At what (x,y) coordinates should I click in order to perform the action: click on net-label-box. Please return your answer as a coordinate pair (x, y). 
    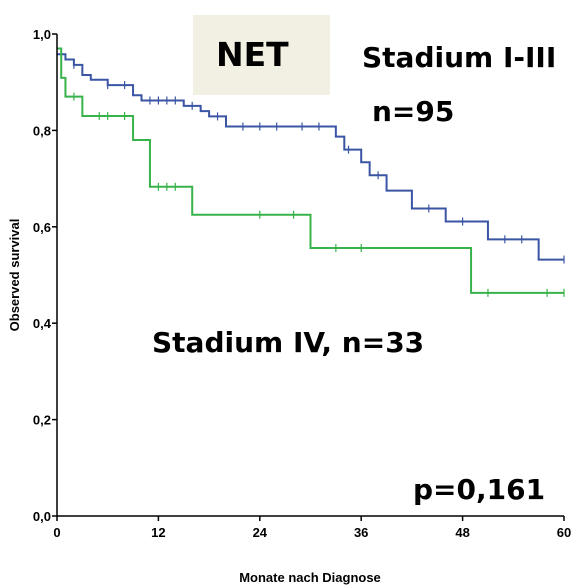
    Looking at the image, I should click on (261, 55).